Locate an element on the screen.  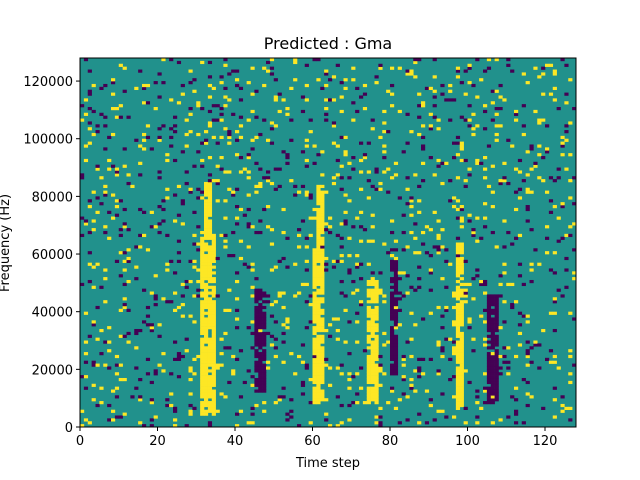
x-tick-label: 40 is located at coordinates (235, 441).